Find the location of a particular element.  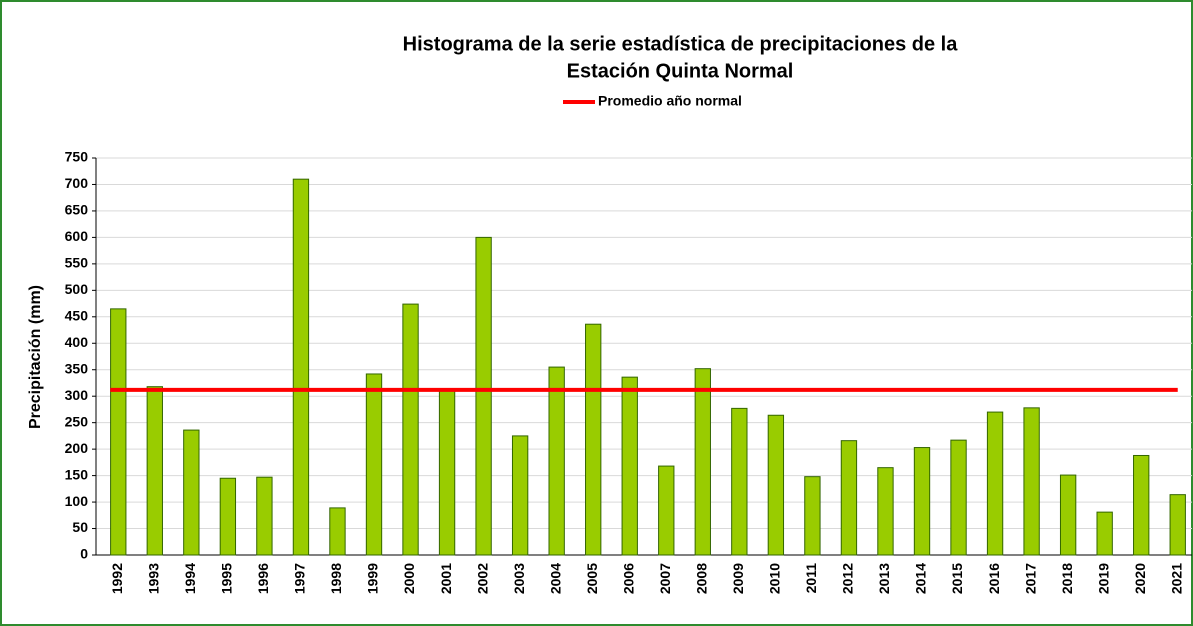

x-tick-label: 2000 is located at coordinates (409, 578).